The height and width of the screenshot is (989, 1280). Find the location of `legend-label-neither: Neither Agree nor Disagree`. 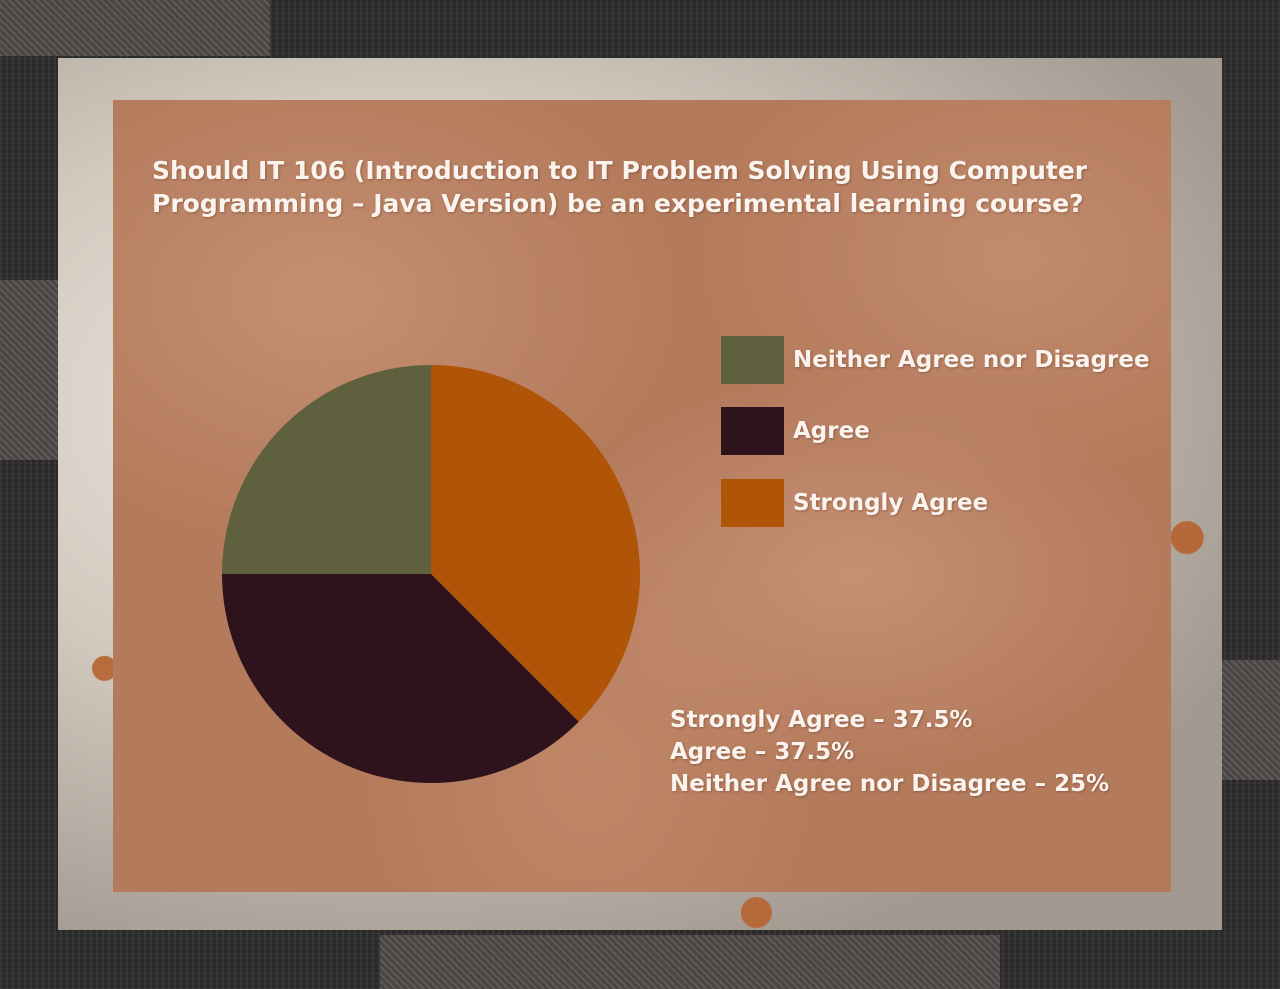

legend-label-neither: Neither Agree nor Disagree is located at coordinates (971, 360).